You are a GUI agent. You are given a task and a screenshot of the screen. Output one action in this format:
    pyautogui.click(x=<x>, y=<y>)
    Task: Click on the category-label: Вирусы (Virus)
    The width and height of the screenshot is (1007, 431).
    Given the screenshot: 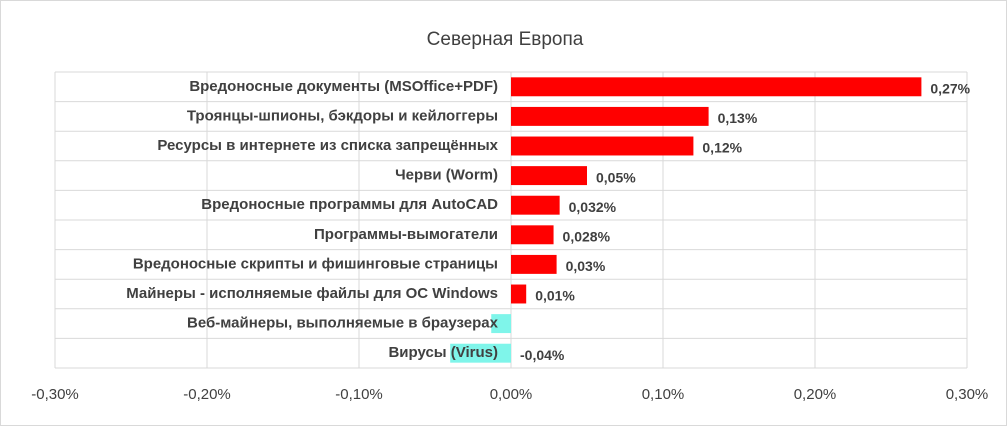 What is the action you would take?
    pyautogui.click(x=443, y=352)
    